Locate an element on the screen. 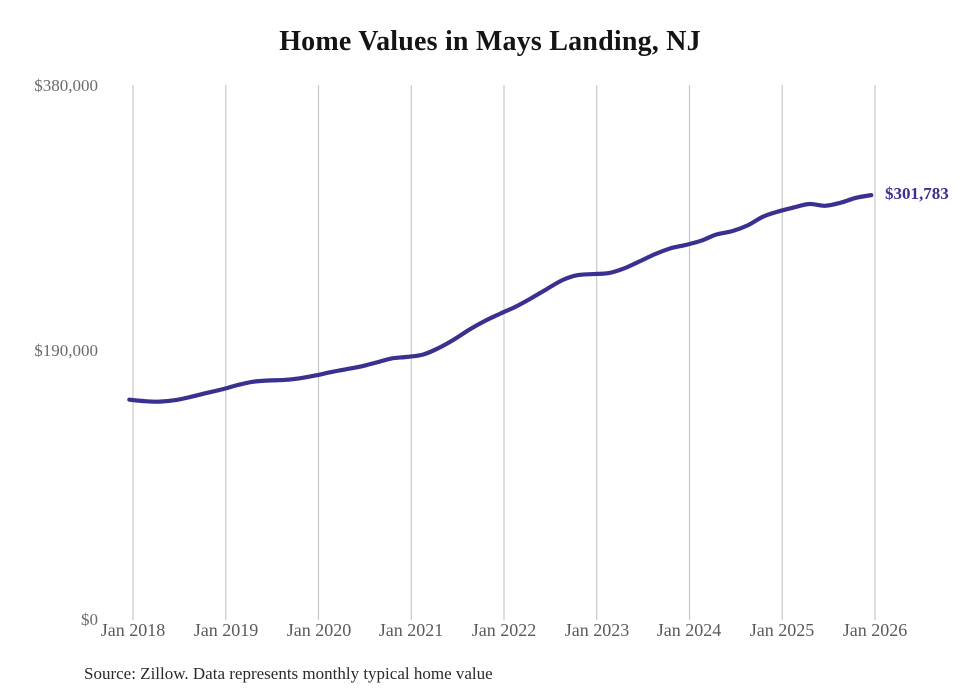 The width and height of the screenshot is (980, 699). x-axis-tick-label-jan-2018: Jan 2018 is located at coordinates (133, 630).